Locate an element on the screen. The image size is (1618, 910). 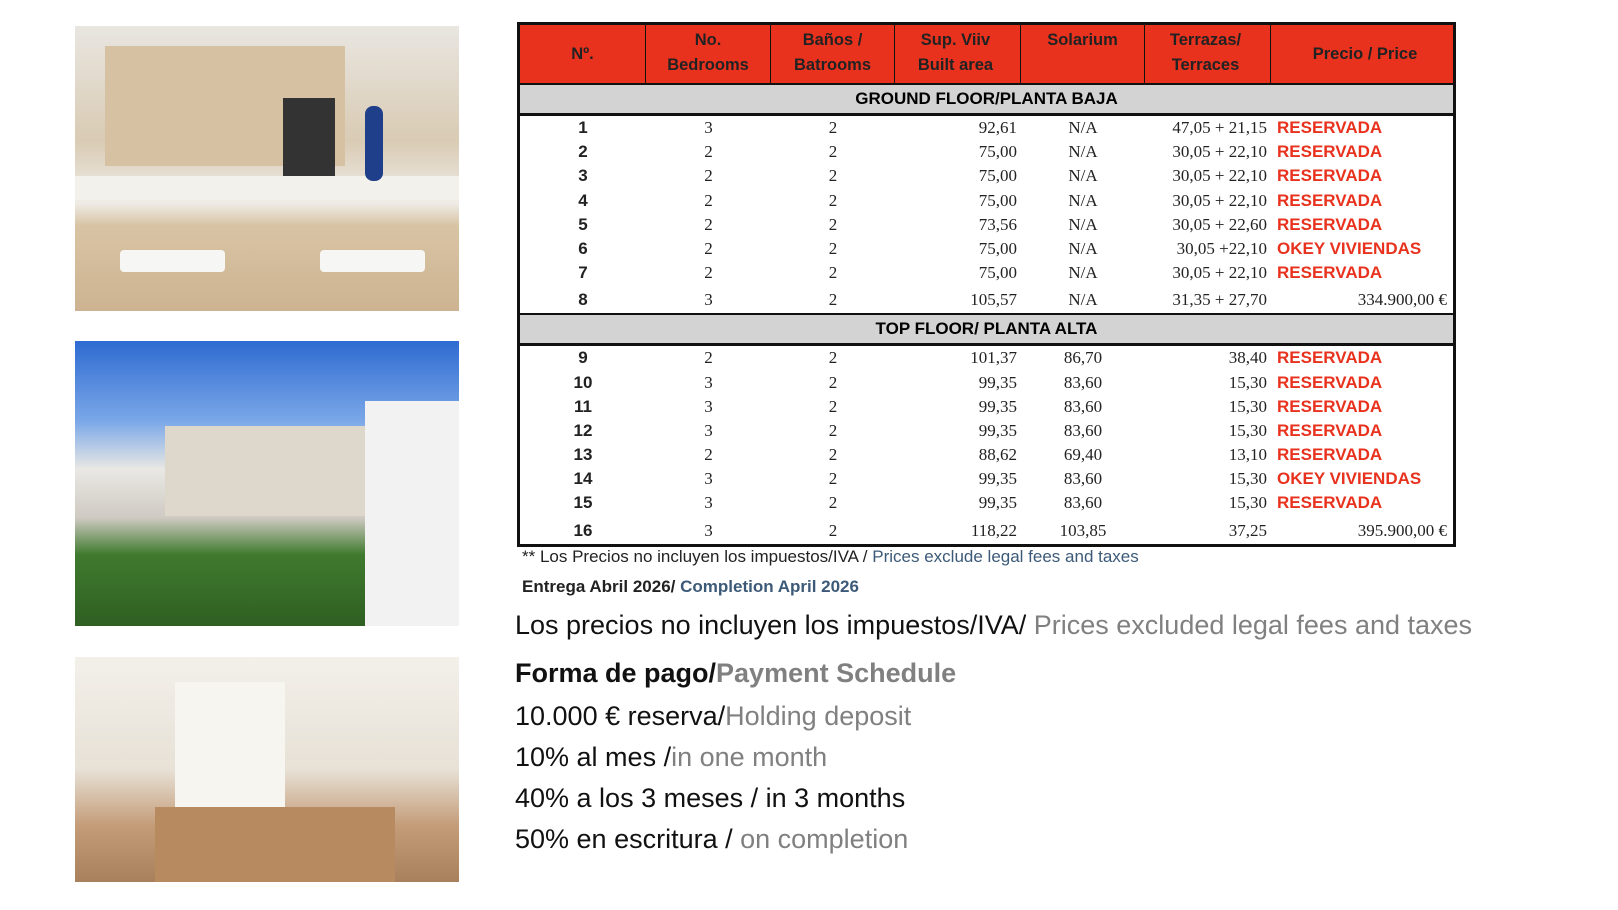
payment-item-es: 50% en escritura / is located at coordinates (628, 839).